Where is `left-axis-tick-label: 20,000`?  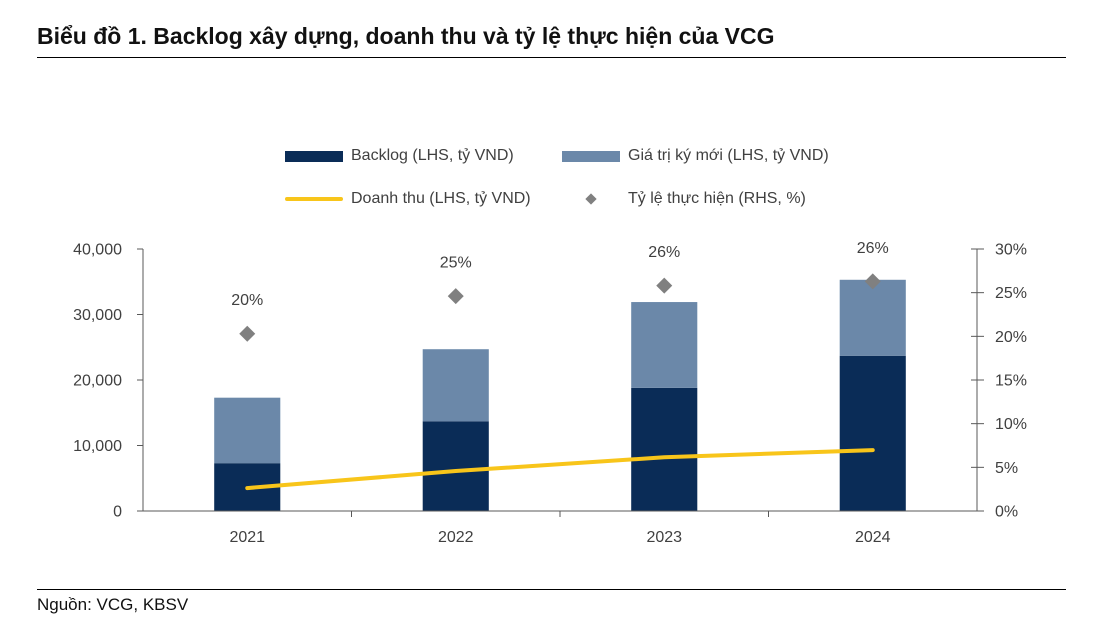 left-axis-tick-label: 20,000 is located at coordinates (97, 381).